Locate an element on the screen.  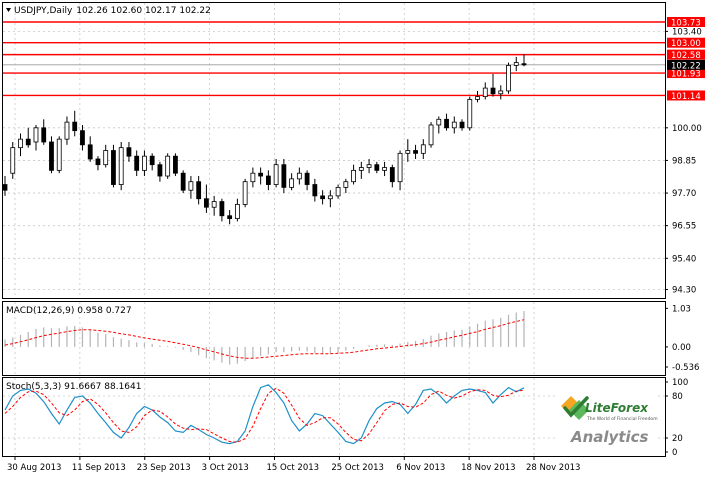
time-tick-label: 30 Aug 2013 is located at coordinates (34, 468).